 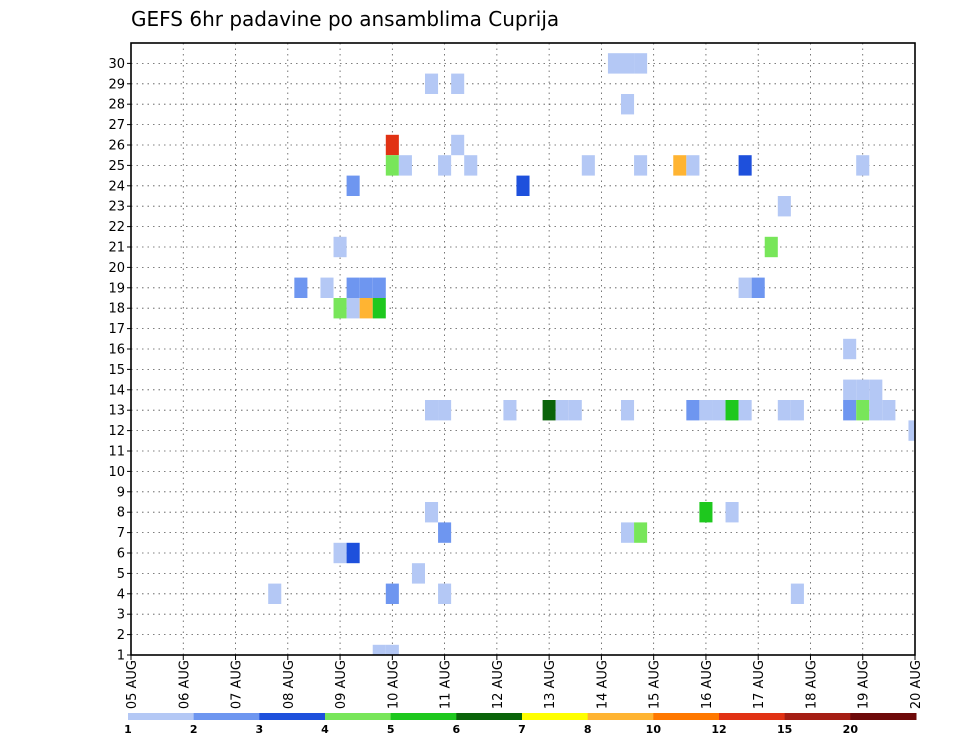 I want to click on y-tick-label: 28, so click(x=116, y=105).